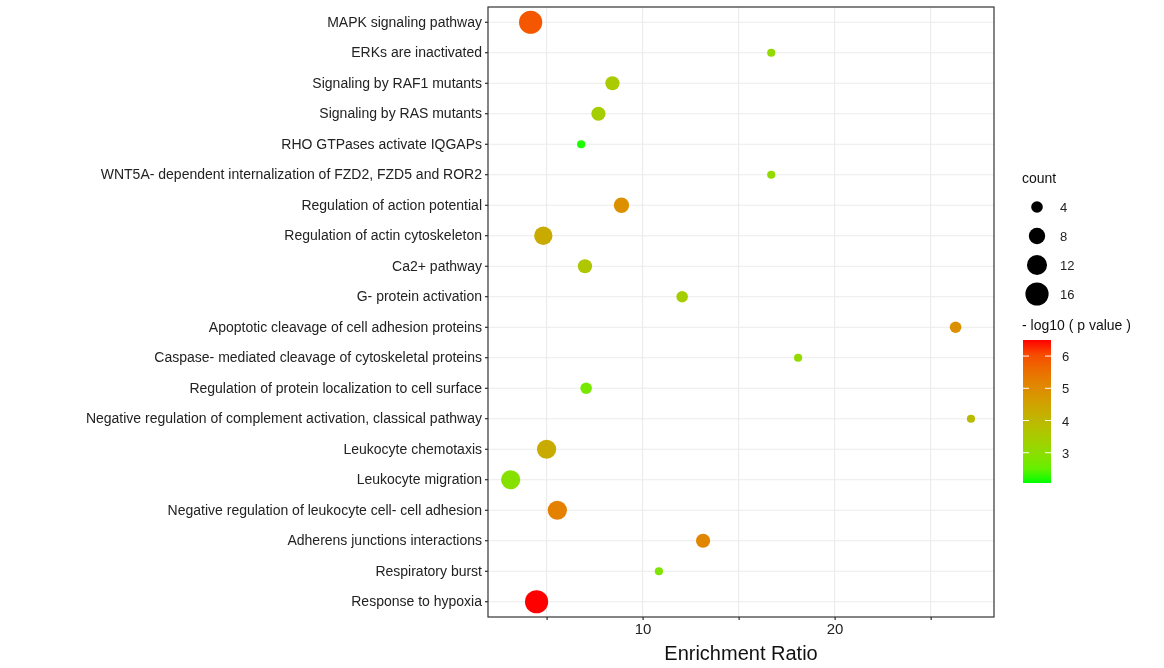  What do you see at coordinates (336, 387) in the screenshot?
I see `y-tick-label: Regulation of protein localization to cell surface` at bounding box center [336, 387].